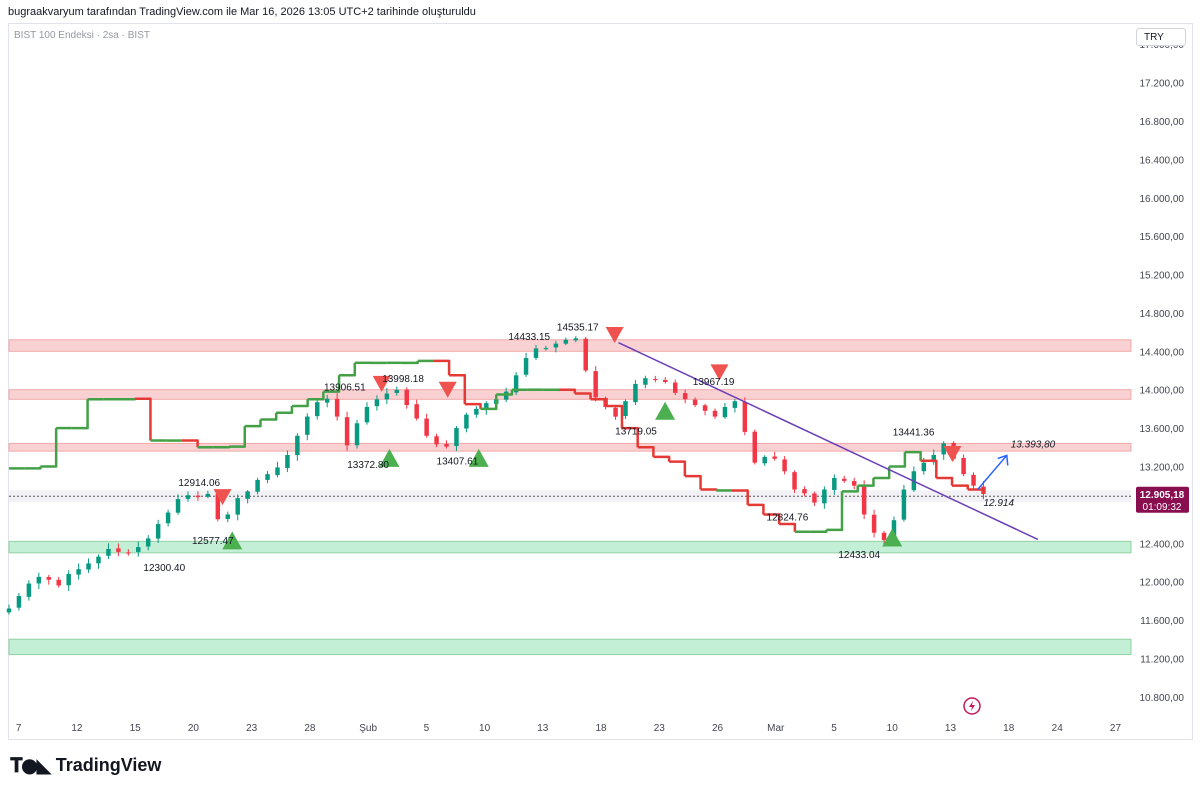  I want to click on swing-price-label: 12914.06, so click(199, 483).